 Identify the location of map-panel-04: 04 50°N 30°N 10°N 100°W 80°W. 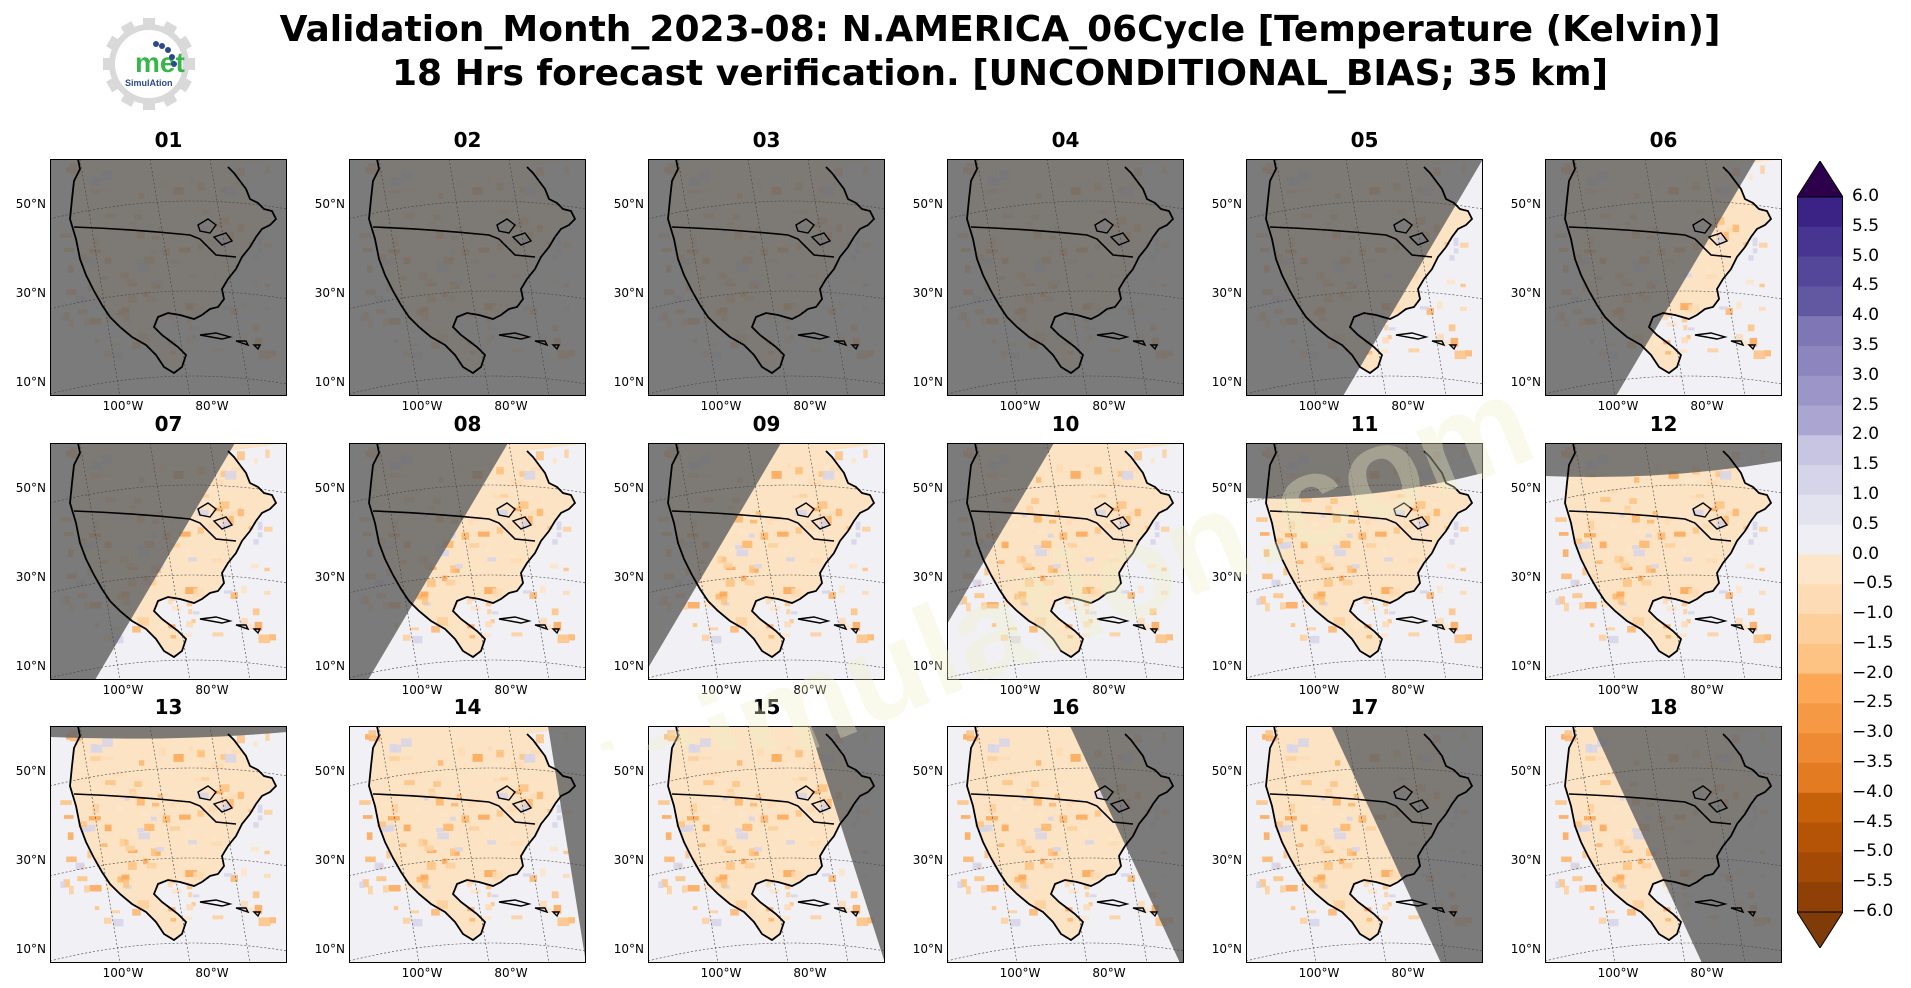
(1048, 270).